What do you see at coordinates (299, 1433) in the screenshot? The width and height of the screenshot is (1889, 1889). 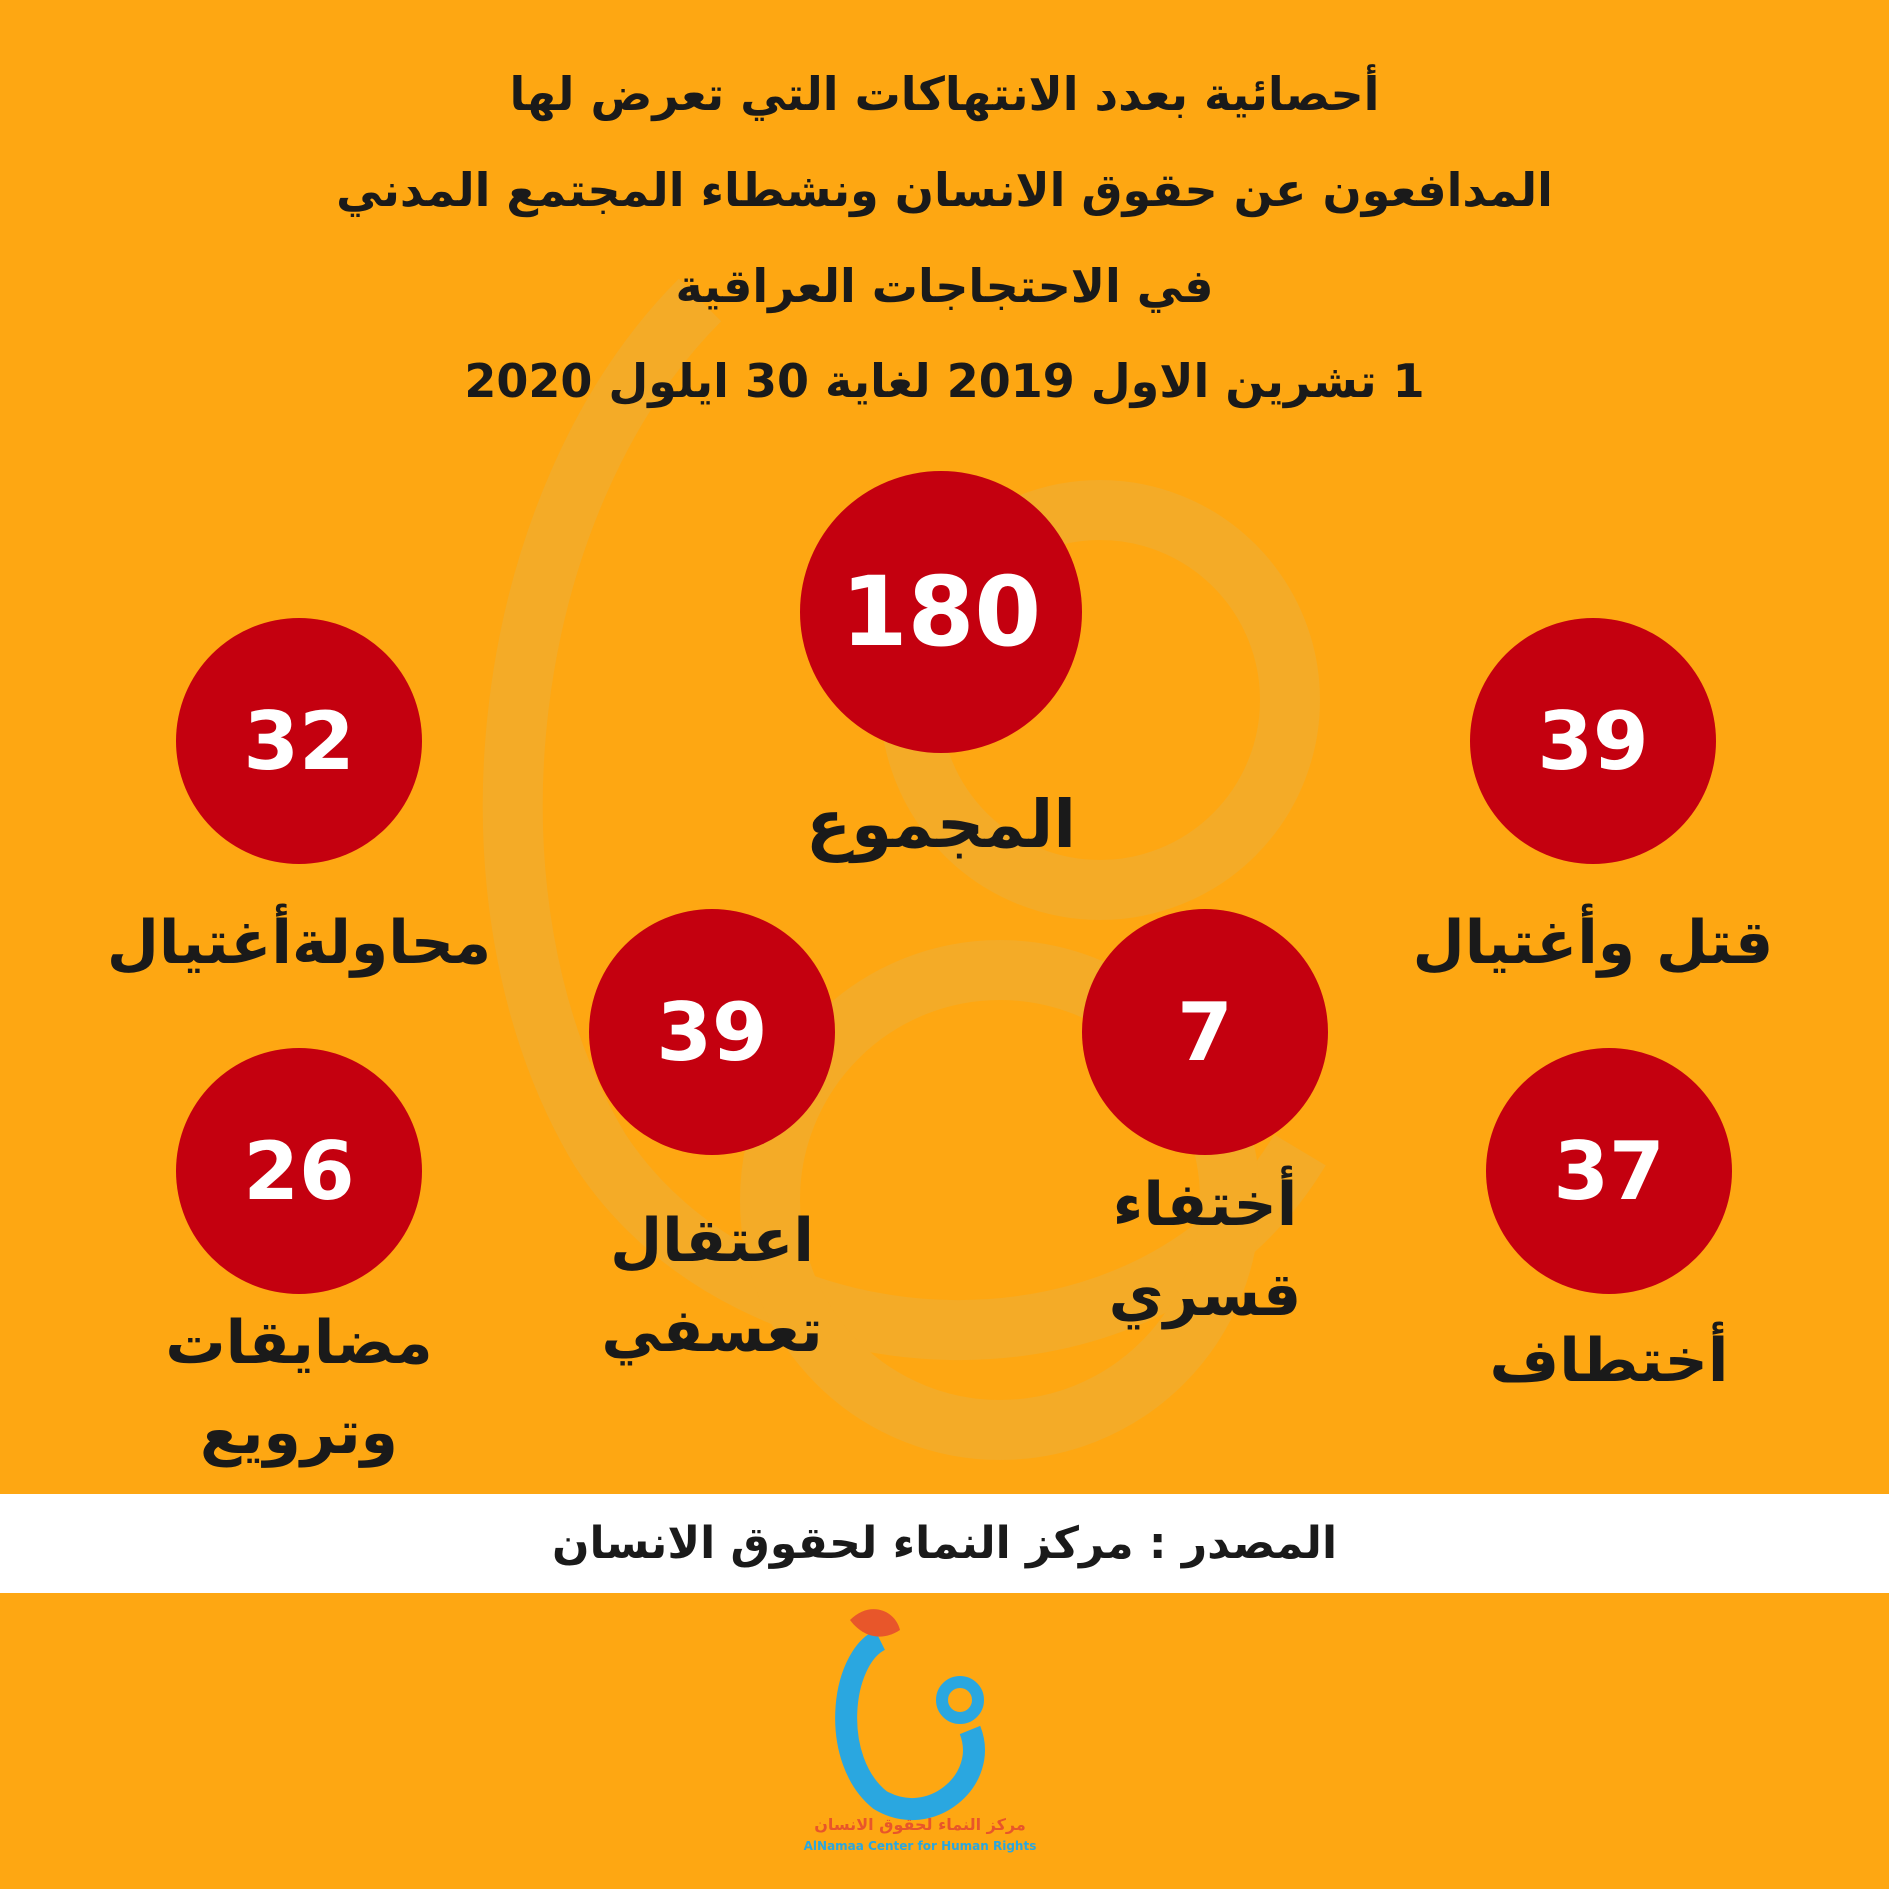 I see `stat-label: وترويع` at bounding box center [299, 1433].